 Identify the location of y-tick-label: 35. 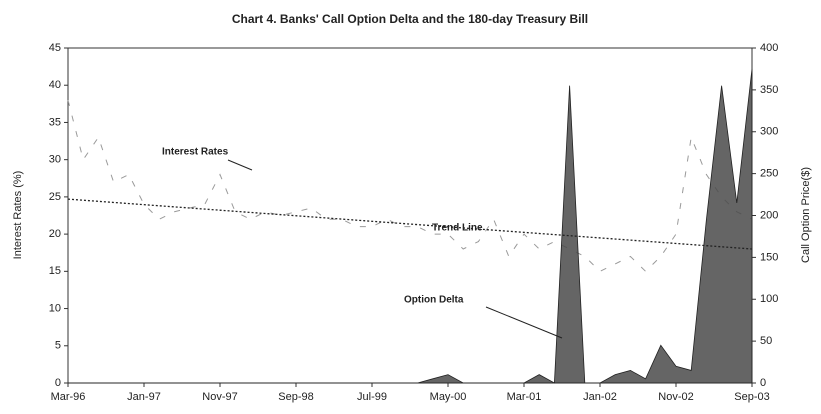
(55, 122).